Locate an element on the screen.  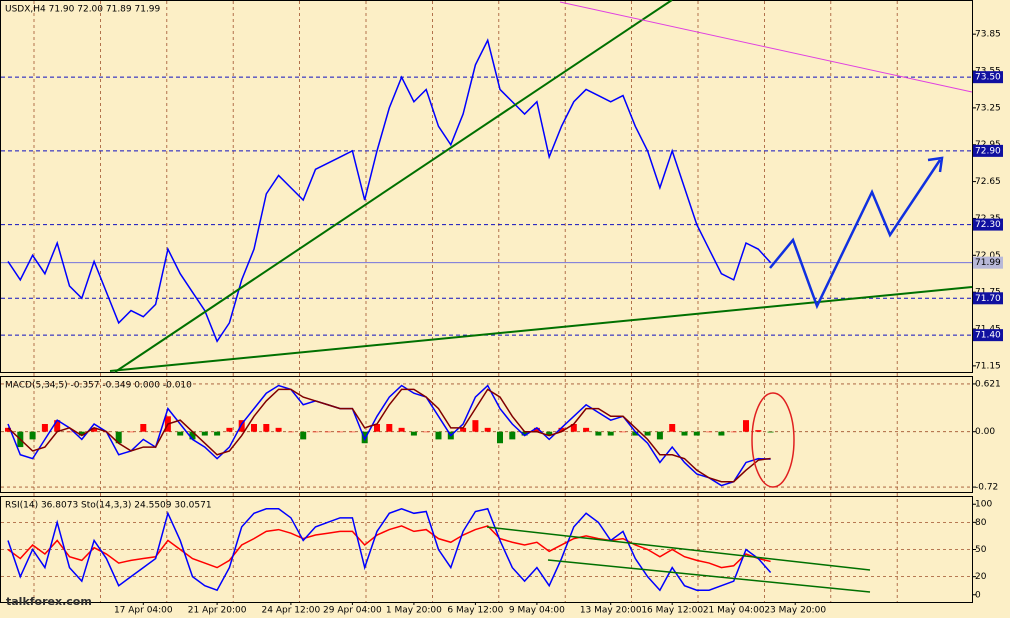
level-label: 73.50 is located at coordinates (988, 78).